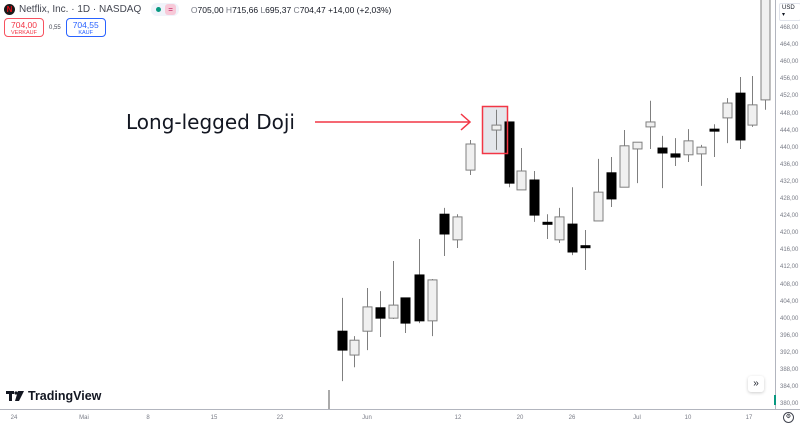 This screenshot has width=800, height=428. Describe the element at coordinates (789, 216) in the screenshot. I see `price-tick-label: 424,00` at that location.